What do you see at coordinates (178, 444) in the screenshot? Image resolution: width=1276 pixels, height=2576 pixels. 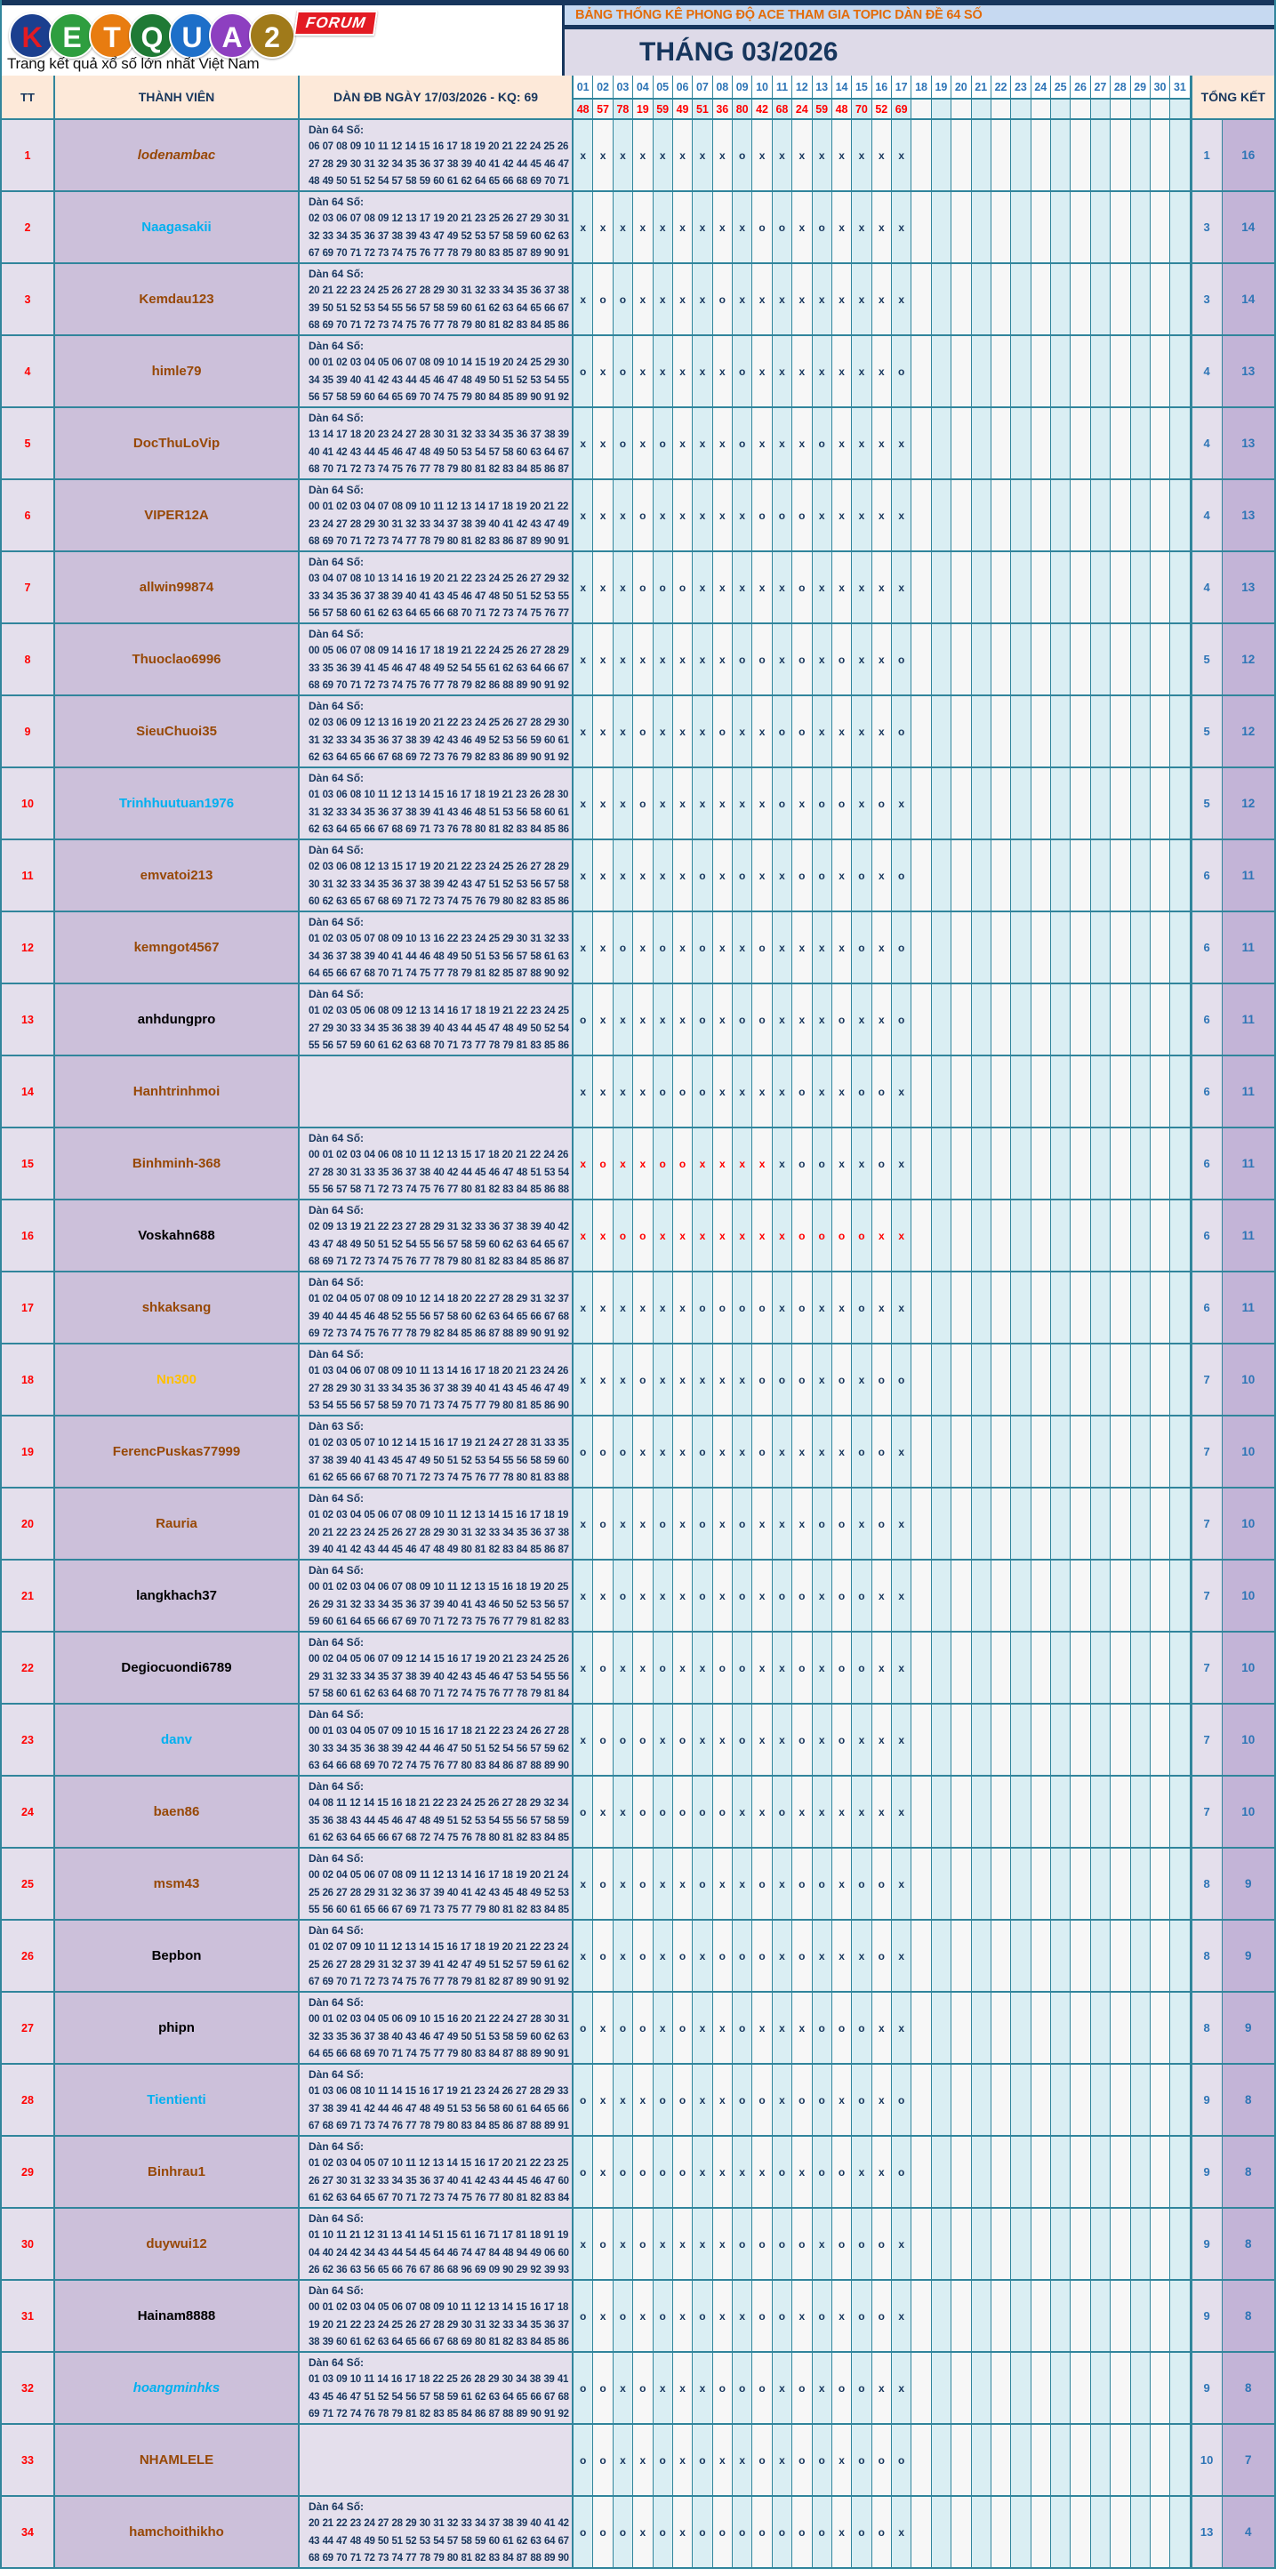 I see `member-name: DocThuLoVip` at bounding box center [178, 444].